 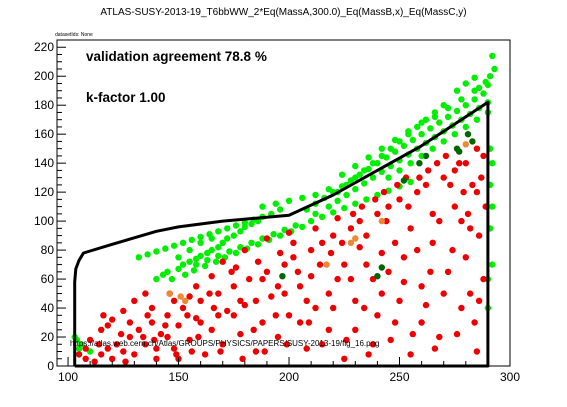 What do you see at coordinates (48, 279) in the screenshot?
I see `y-tick-label: 60` at bounding box center [48, 279].